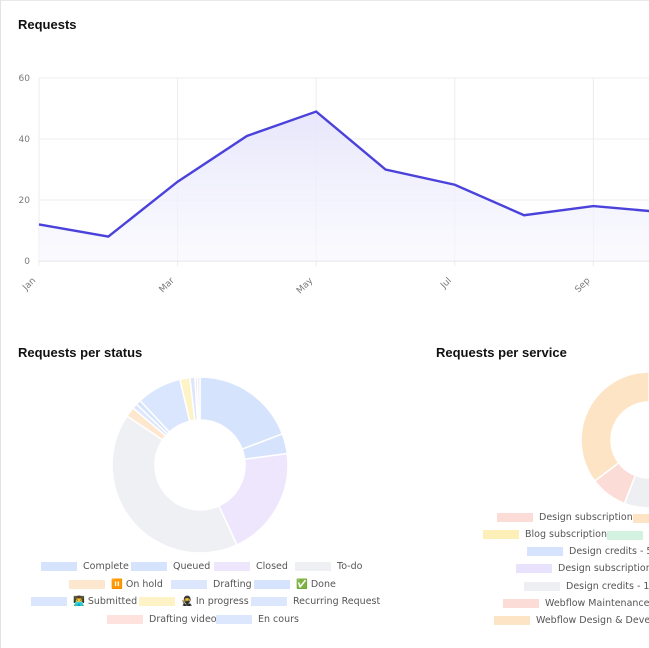  Describe the element at coordinates (251, 566) in the screenshot. I see `legend-item: Closed` at that location.